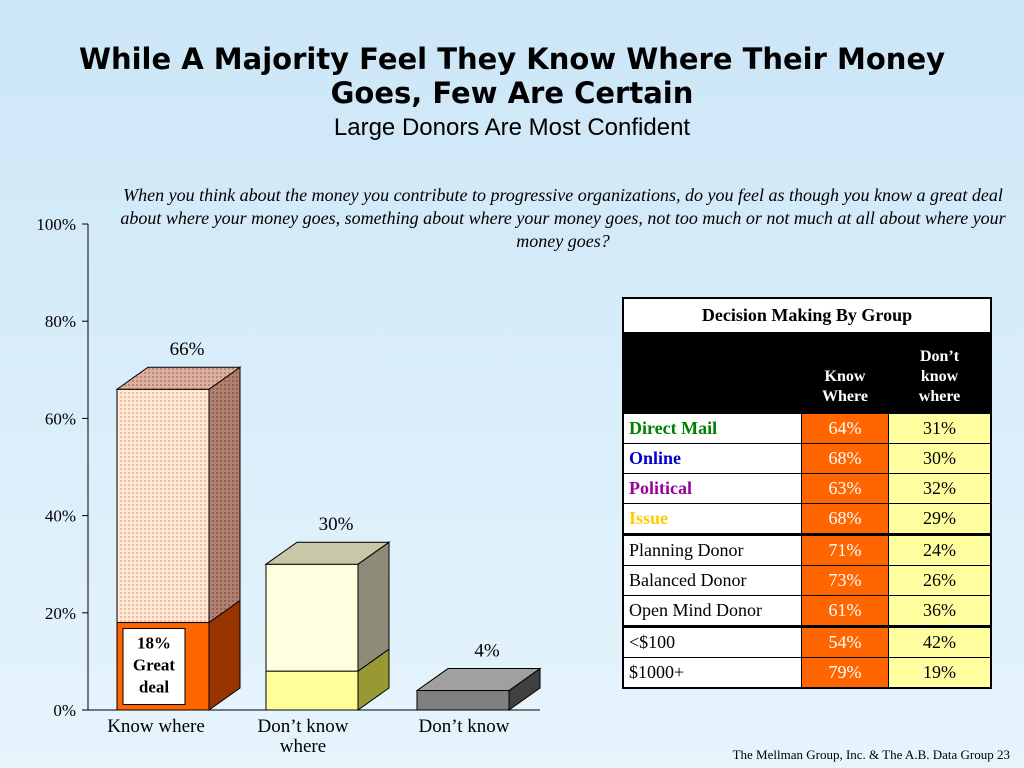  What do you see at coordinates (512, 127) in the screenshot?
I see `page-subtitle: Large Donors Are Most Confident` at bounding box center [512, 127].